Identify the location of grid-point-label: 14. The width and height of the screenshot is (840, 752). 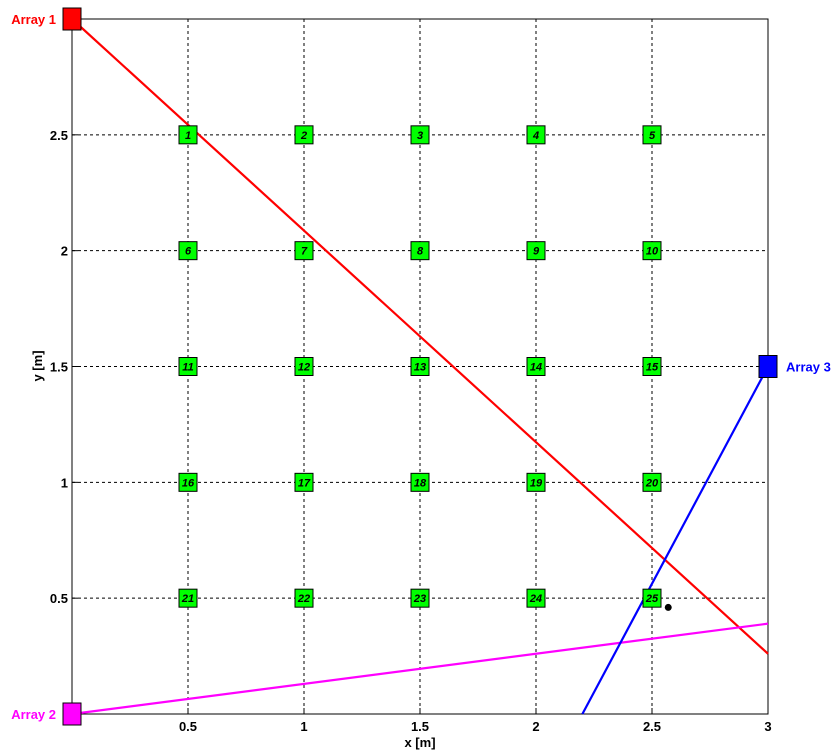
(536, 368).